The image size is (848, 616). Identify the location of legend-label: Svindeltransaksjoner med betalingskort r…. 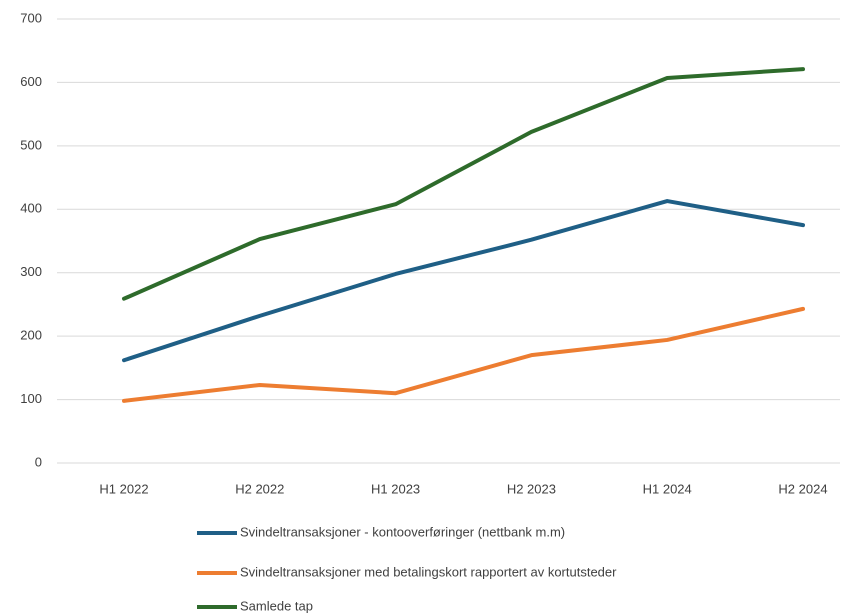
(428, 571).